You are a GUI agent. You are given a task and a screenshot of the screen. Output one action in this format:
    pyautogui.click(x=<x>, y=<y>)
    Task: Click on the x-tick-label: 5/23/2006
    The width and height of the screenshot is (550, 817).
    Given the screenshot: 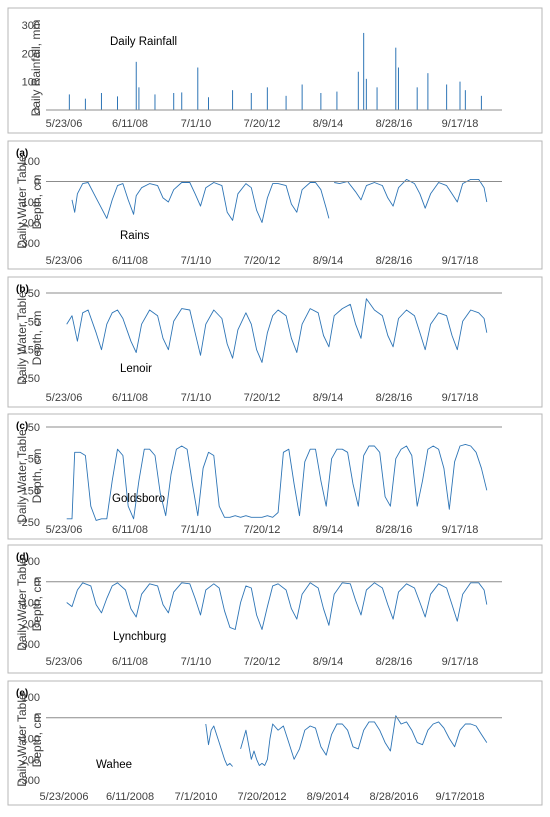 What is the action you would take?
    pyautogui.click(x=64, y=797)
    